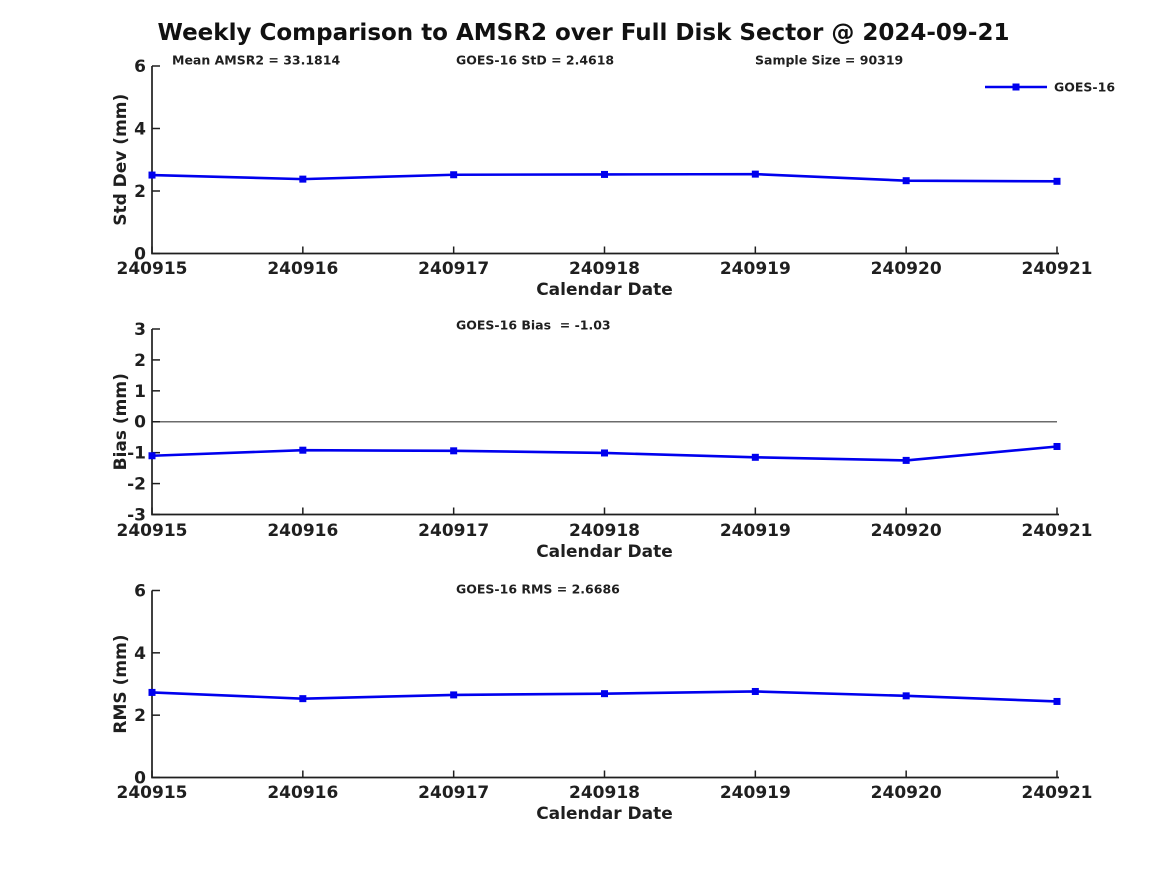  Describe the element at coordinates (1016, 87) in the screenshot. I see `legend-marker-sample` at that location.